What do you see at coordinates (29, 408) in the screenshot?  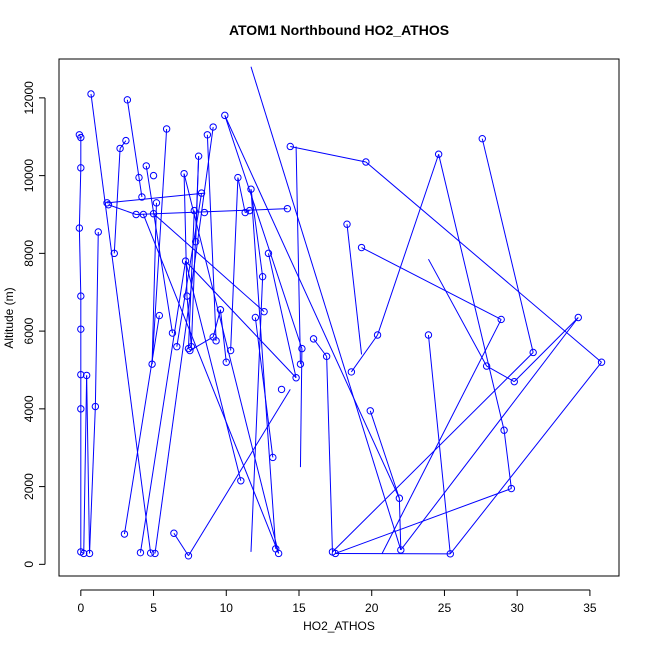 I see `y-tick-label: 4000` at bounding box center [29, 408].